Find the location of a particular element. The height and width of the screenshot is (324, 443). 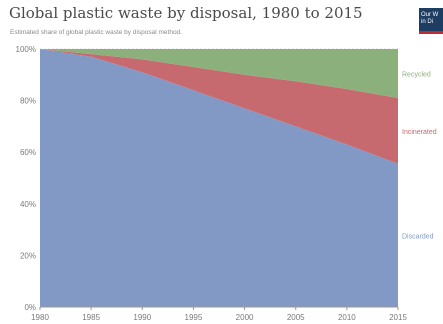

x-tick-label: 1985 is located at coordinates (91, 317).